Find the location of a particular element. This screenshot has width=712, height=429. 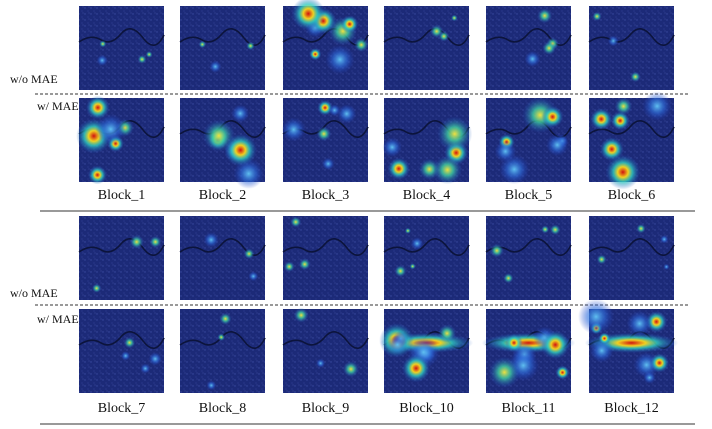

block-label: Block_7 is located at coordinates (121, 408).